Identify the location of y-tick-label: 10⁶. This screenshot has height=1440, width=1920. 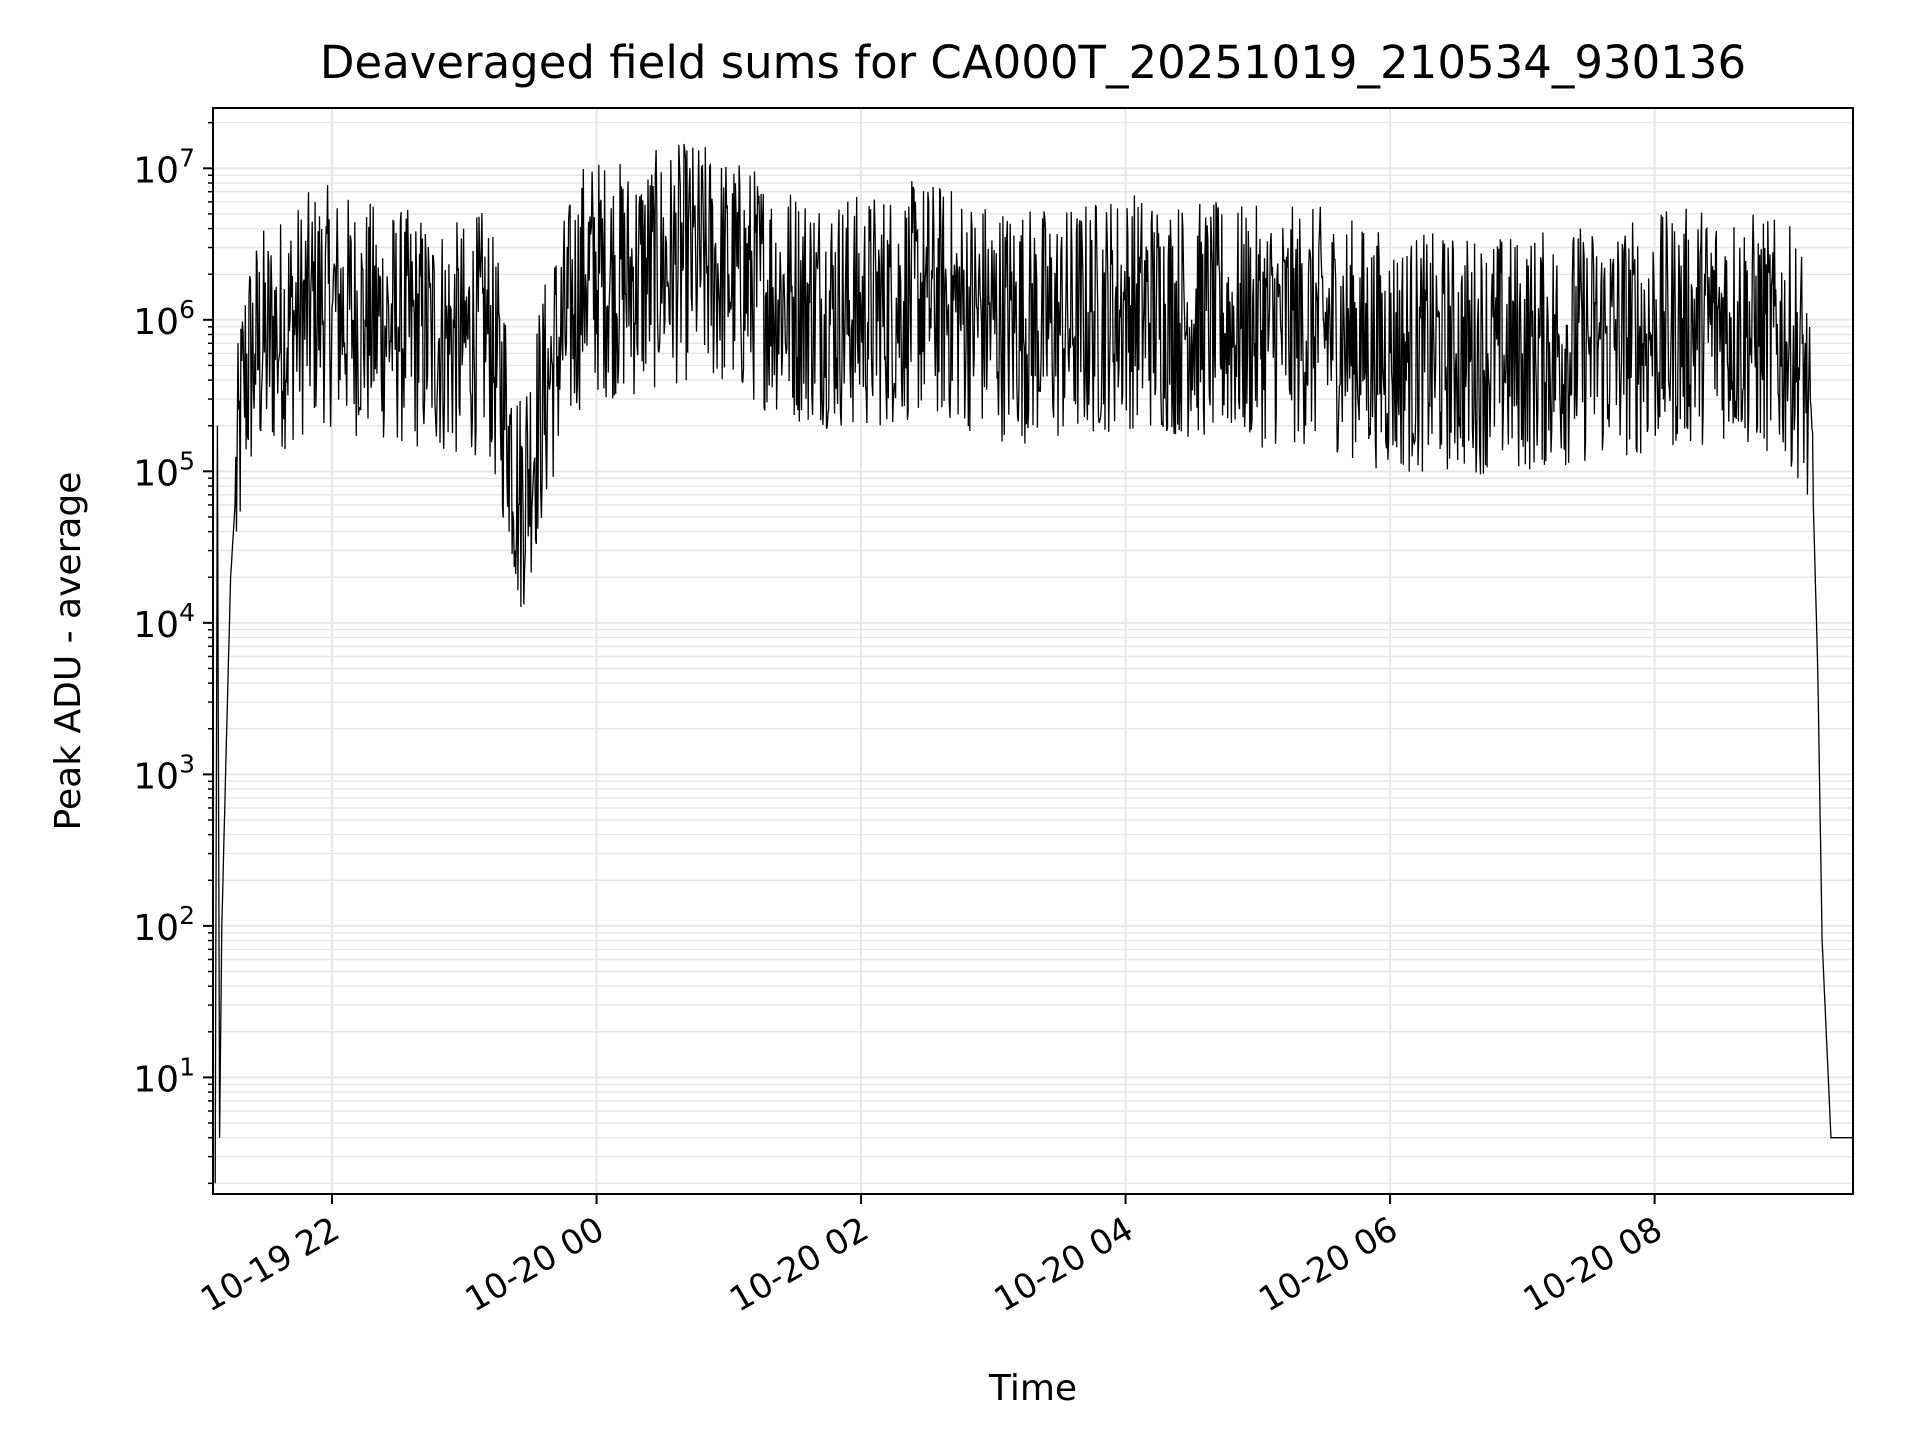
(164, 319).